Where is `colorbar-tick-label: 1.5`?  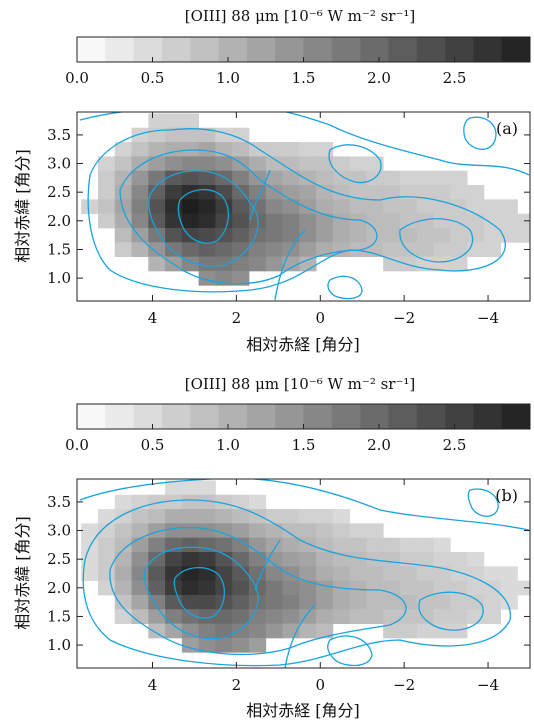
colorbar-tick-label: 1.5 is located at coordinates (304, 445).